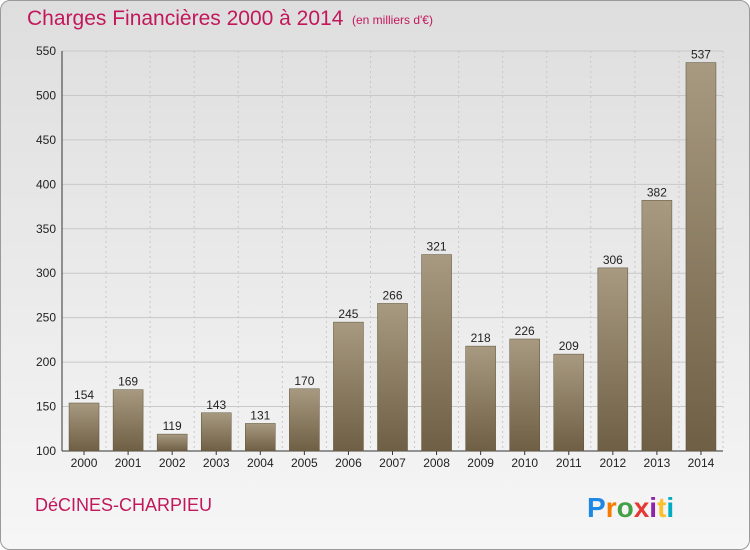  Describe the element at coordinates (172, 442) in the screenshot. I see `bar-2002` at that location.